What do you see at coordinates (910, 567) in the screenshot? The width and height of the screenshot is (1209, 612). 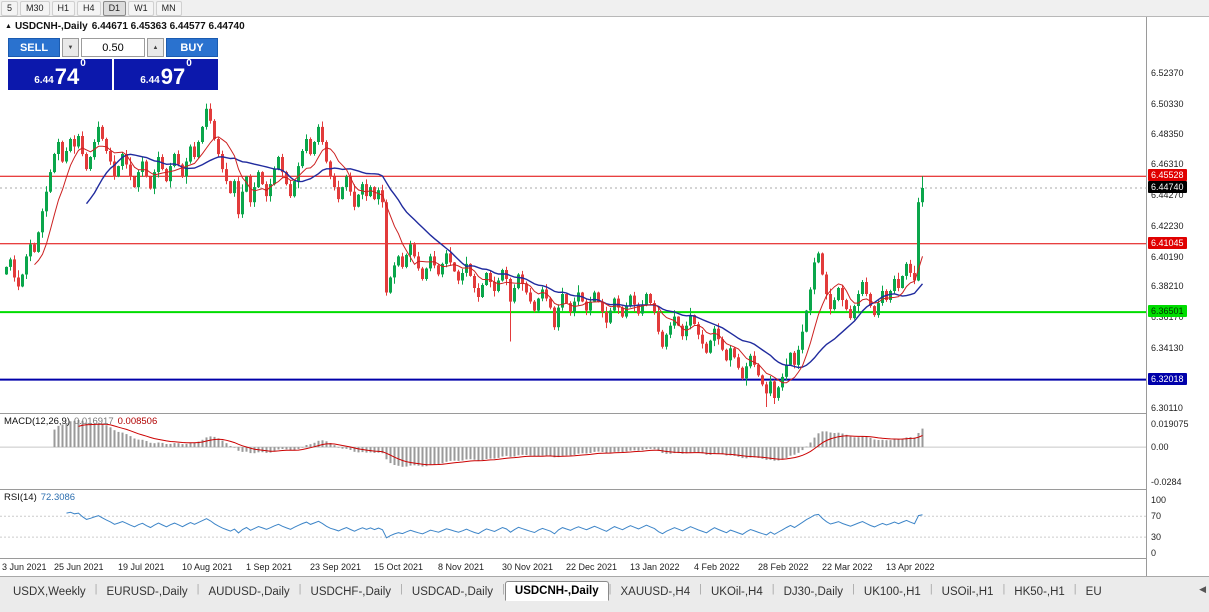 I see `date-label: 13 Apr 2022` at bounding box center [910, 567].